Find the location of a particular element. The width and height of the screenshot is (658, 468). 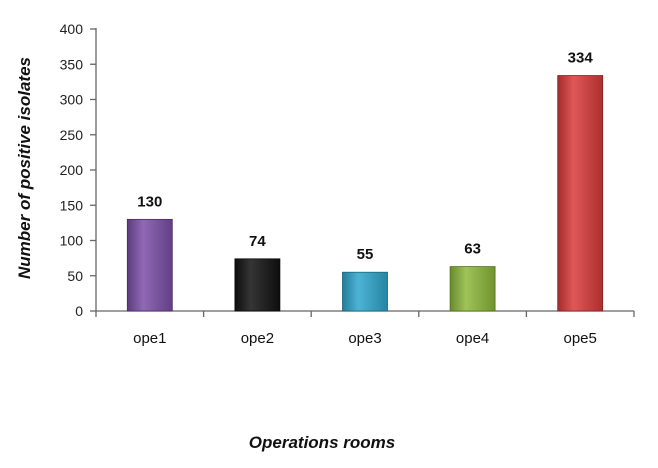

y-tick-label: 150 is located at coordinates (72, 205).